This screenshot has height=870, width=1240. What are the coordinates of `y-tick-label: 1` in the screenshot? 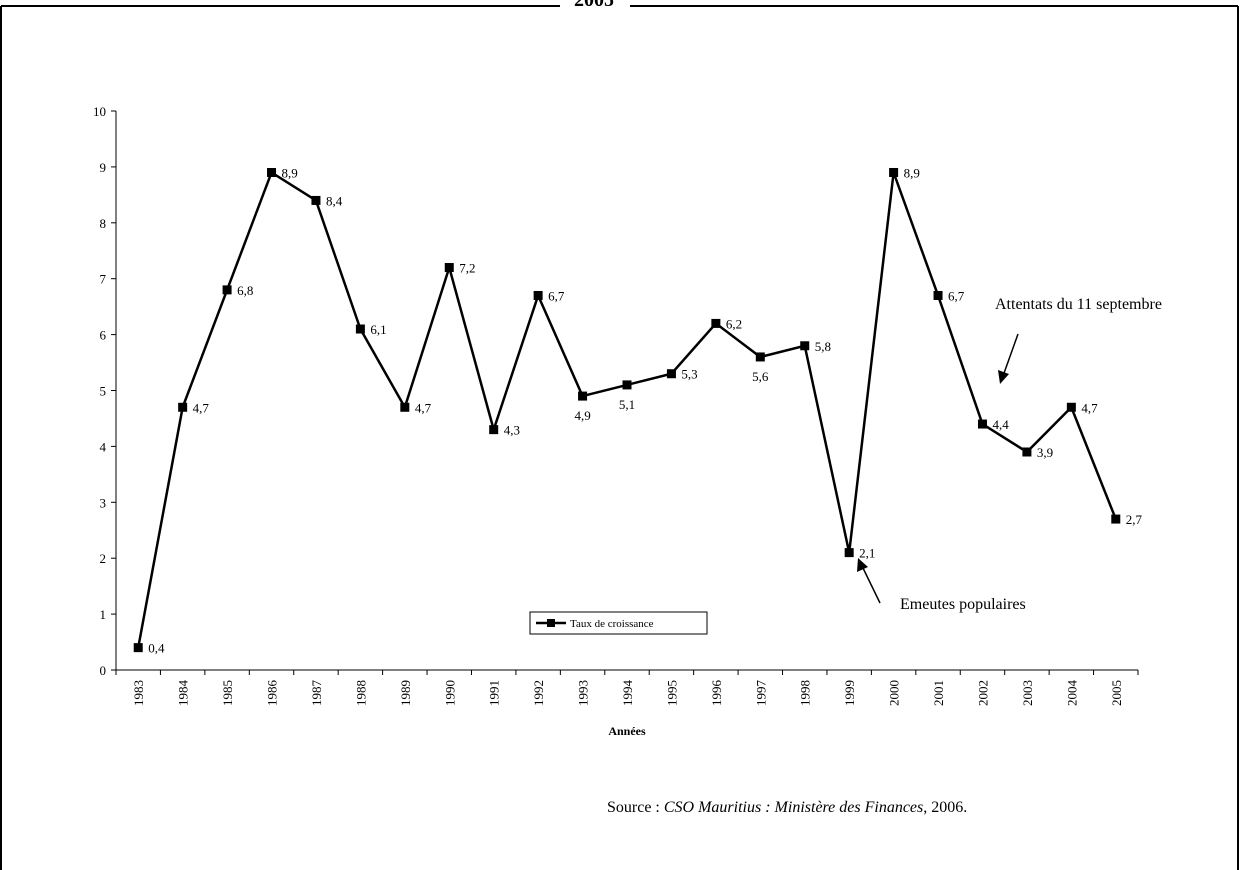 It's located at (103, 614).